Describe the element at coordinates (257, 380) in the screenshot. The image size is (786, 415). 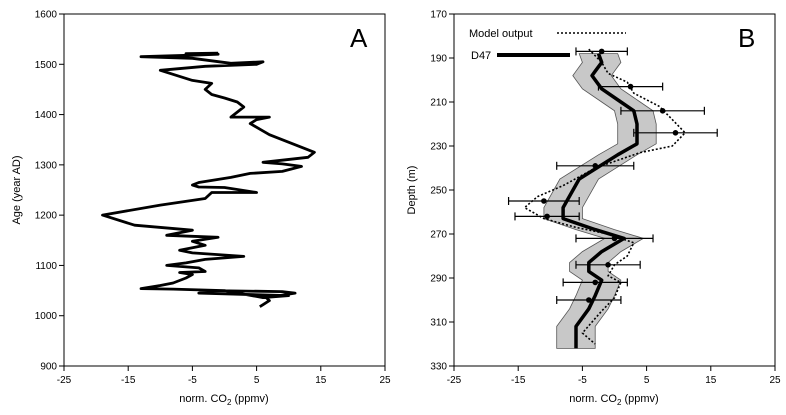
I see `panel-a-x-tick-label: 5` at that location.